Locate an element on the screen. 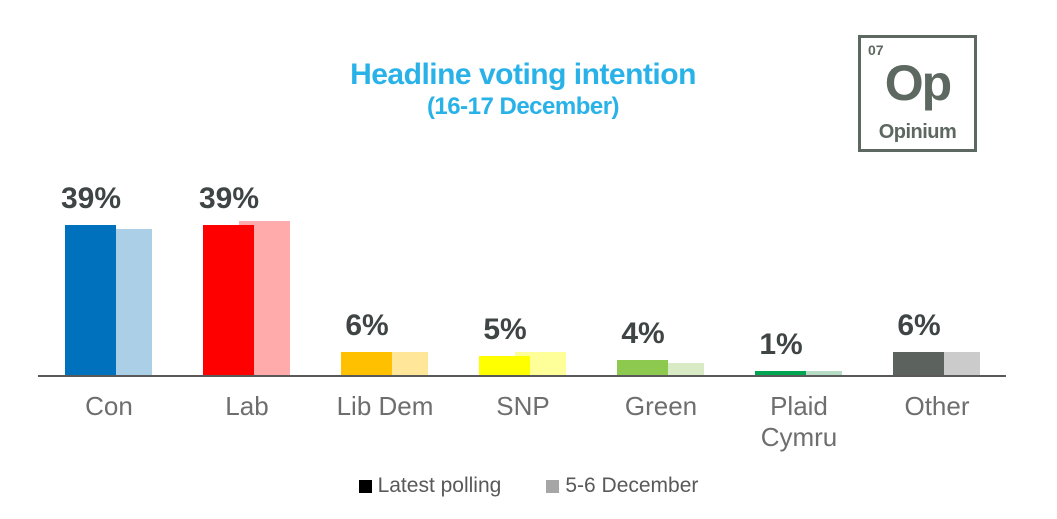  bar-group-con: 39% is located at coordinates (109, 187).